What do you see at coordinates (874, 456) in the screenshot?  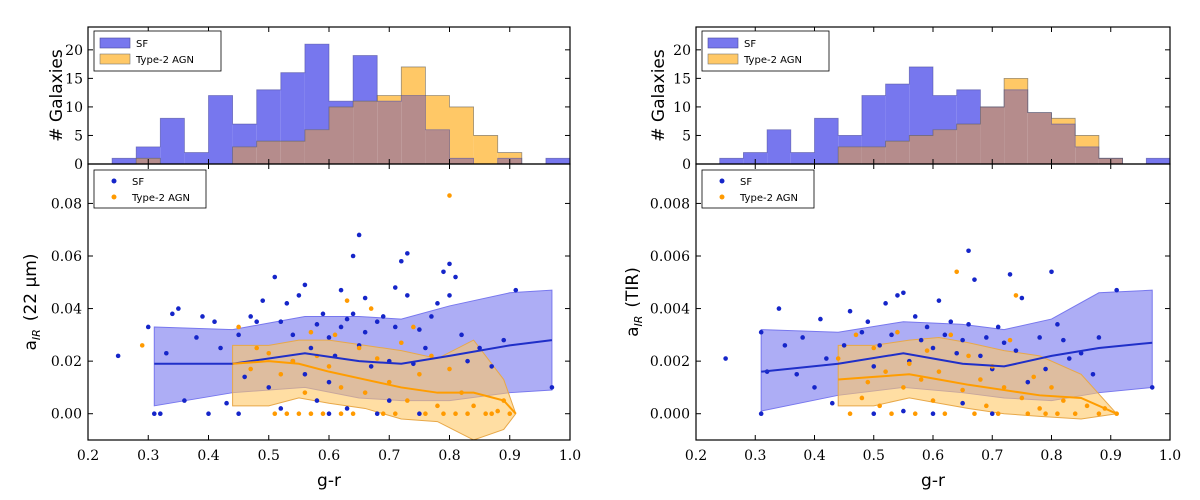 I see `x-tick-label: 0.5` at bounding box center [874, 456].